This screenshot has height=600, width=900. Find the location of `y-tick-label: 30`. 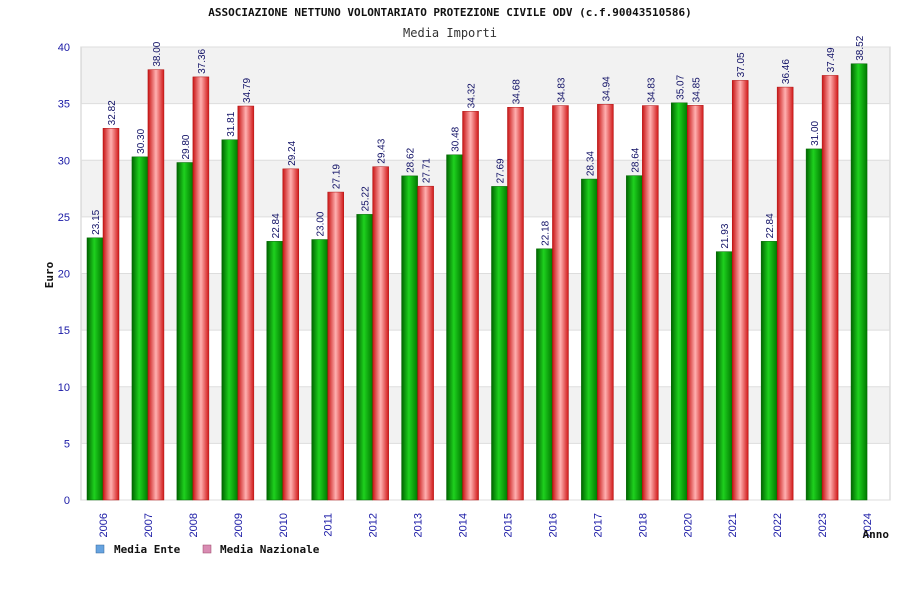

y-tick-label: 30 is located at coordinates (64, 161).